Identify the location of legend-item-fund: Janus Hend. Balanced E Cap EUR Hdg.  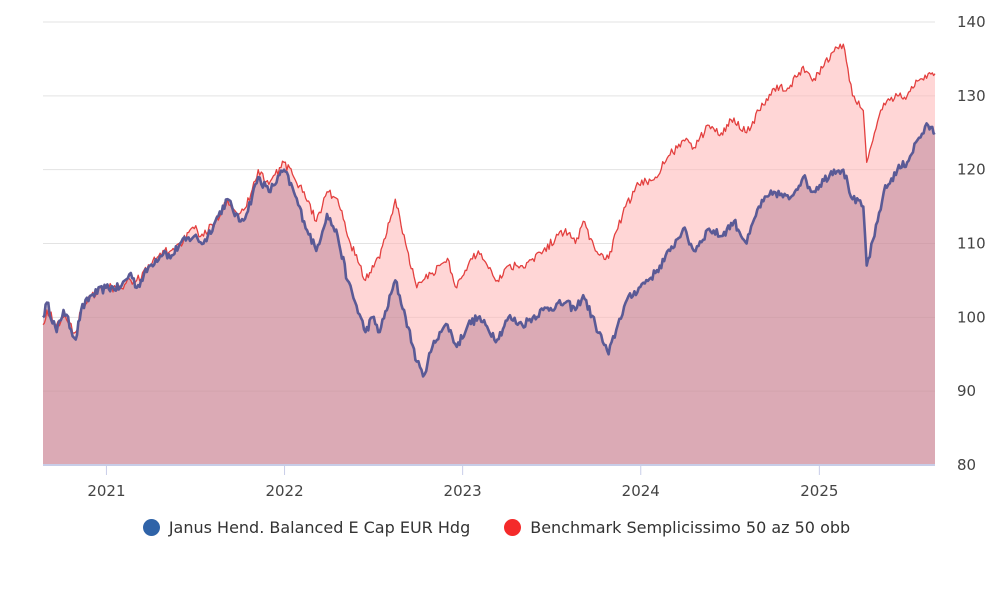
(306, 527).